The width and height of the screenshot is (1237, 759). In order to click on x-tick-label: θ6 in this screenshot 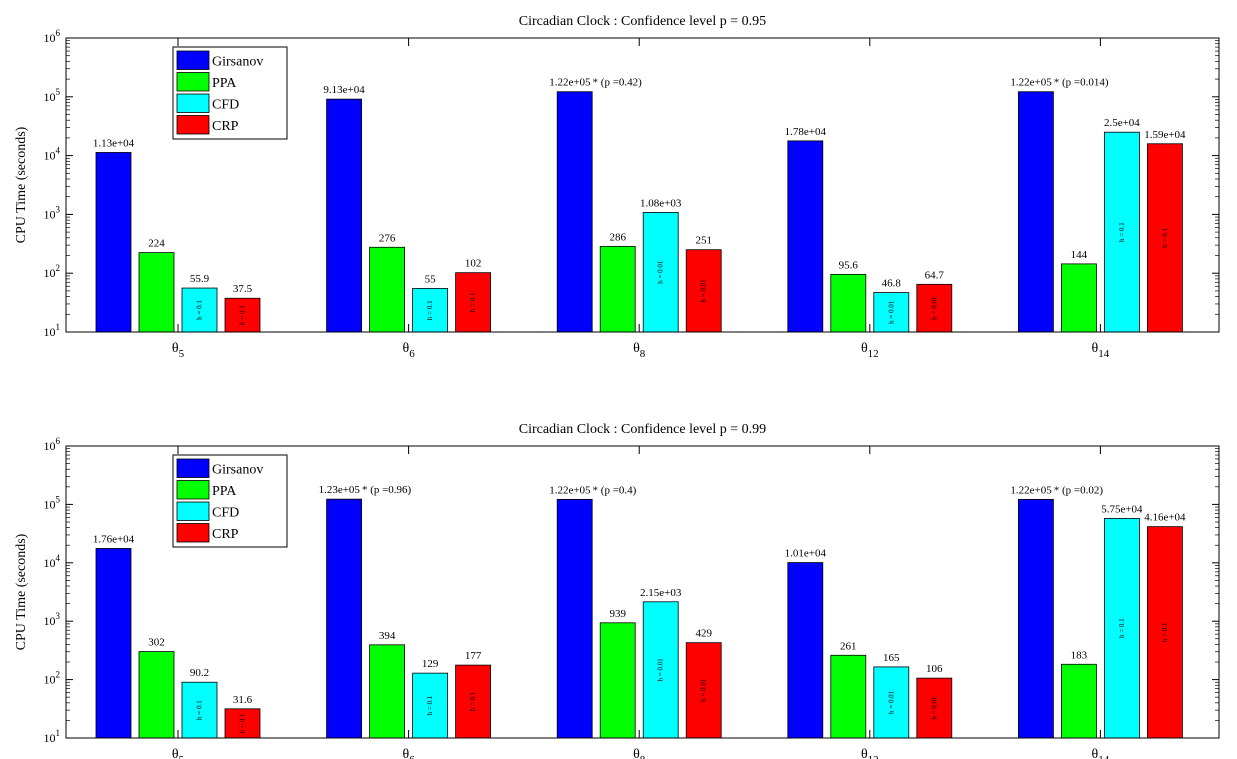, I will do `click(408, 350)`.